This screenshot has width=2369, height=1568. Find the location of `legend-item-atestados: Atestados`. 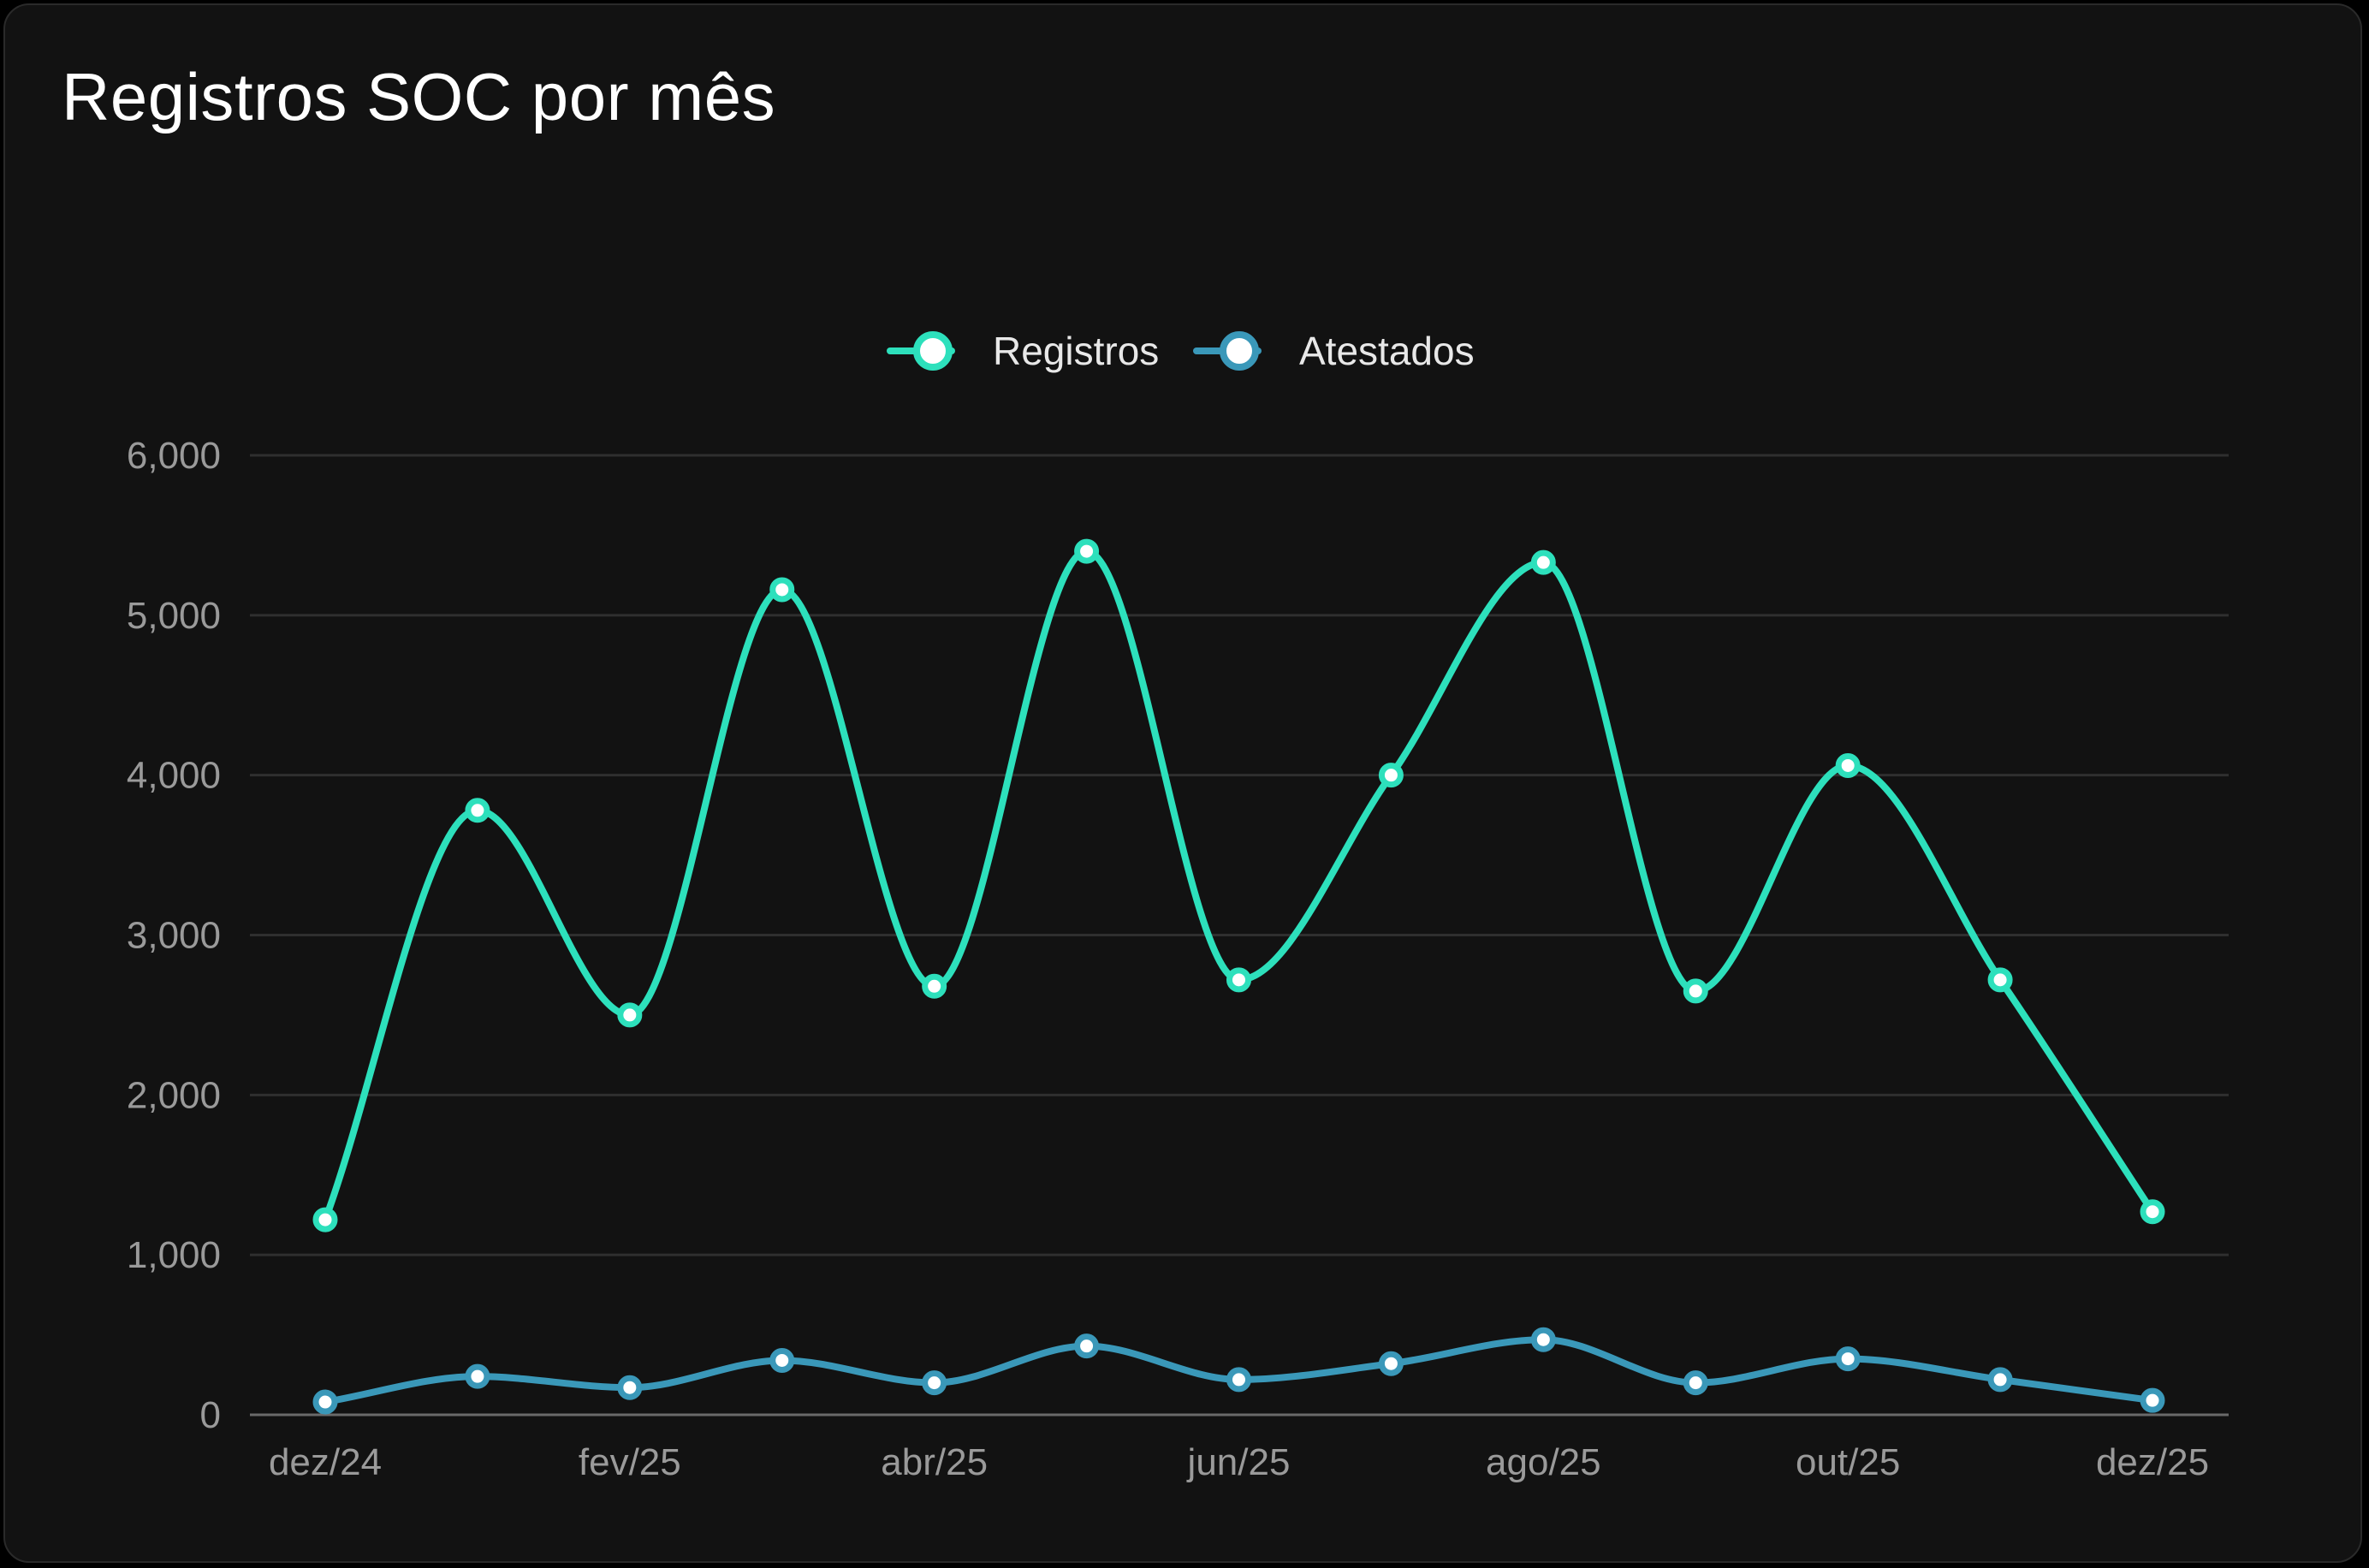

legend-item-atestados: Atestados is located at coordinates (1334, 351).